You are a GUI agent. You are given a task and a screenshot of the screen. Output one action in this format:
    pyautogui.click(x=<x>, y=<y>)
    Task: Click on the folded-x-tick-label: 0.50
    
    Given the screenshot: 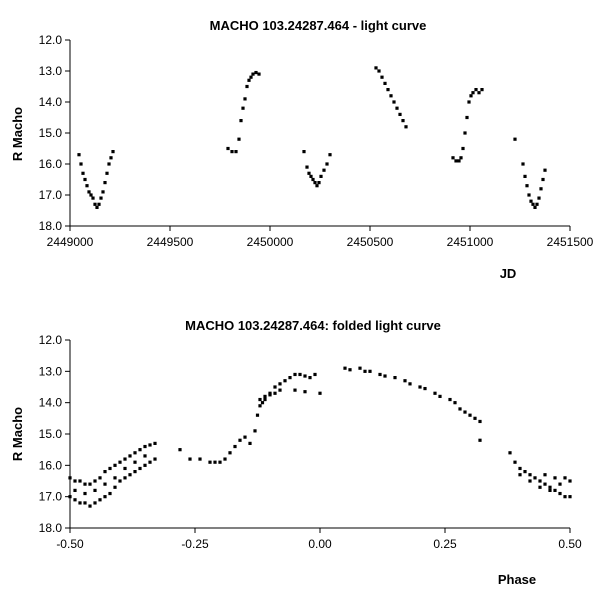 What is the action you would take?
    pyautogui.click(x=570, y=544)
    